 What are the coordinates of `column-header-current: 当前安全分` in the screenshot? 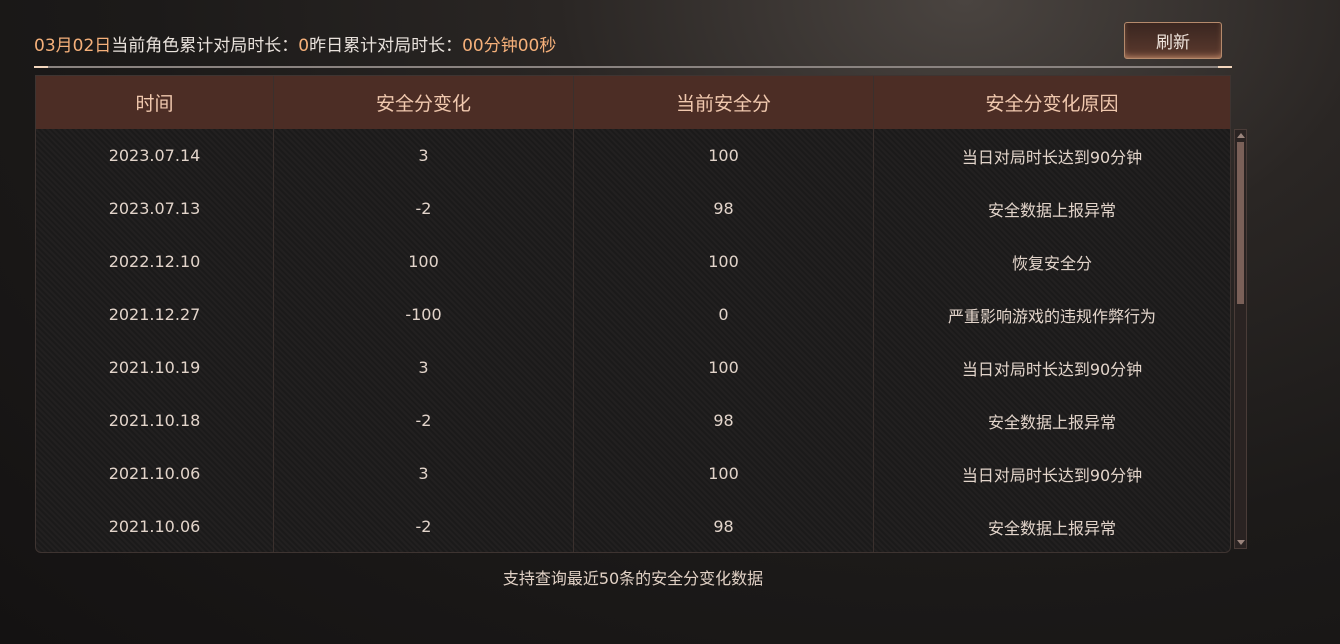 It's located at (724, 102).